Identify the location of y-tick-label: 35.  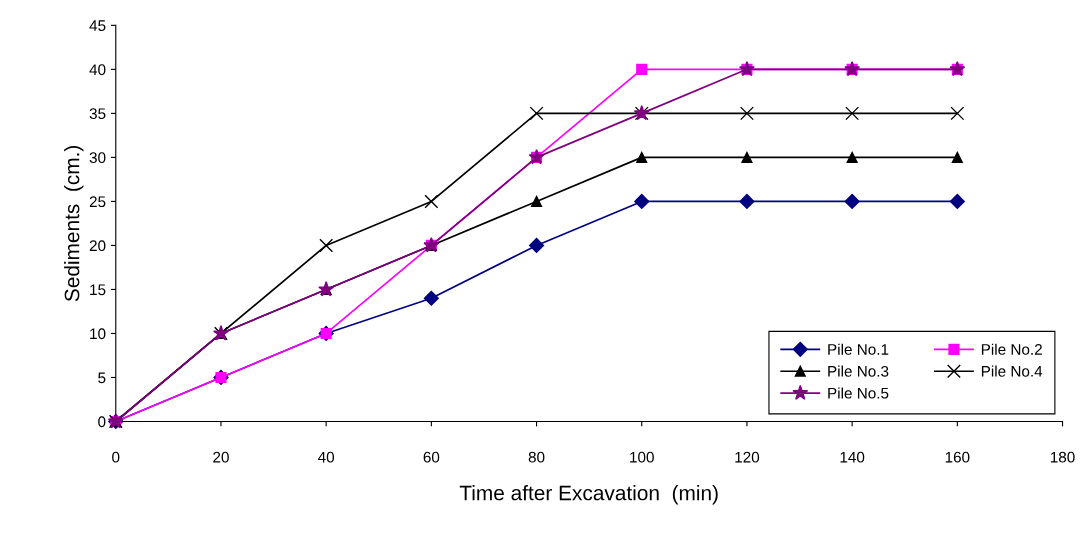
(97, 114).